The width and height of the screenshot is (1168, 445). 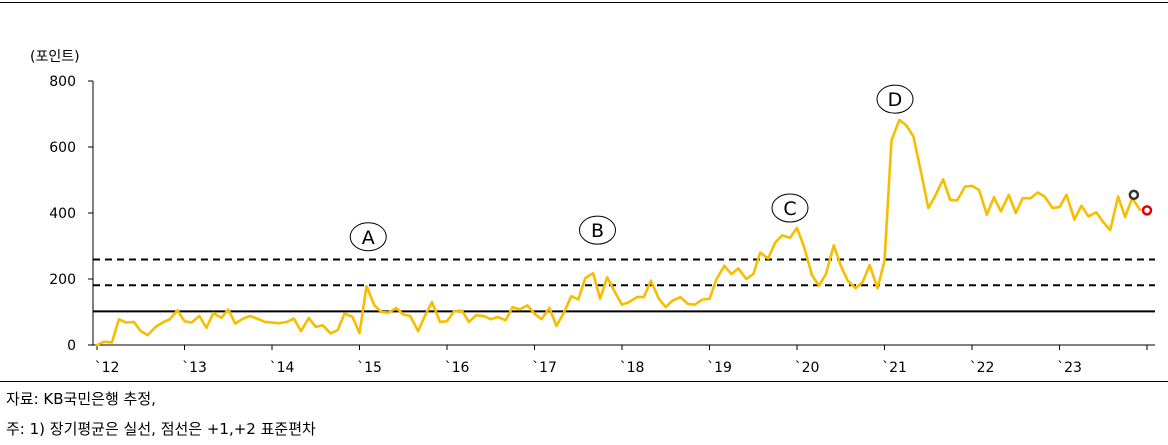 What do you see at coordinates (457, 368) in the screenshot?
I see `x-tick-label: `16` at bounding box center [457, 368].